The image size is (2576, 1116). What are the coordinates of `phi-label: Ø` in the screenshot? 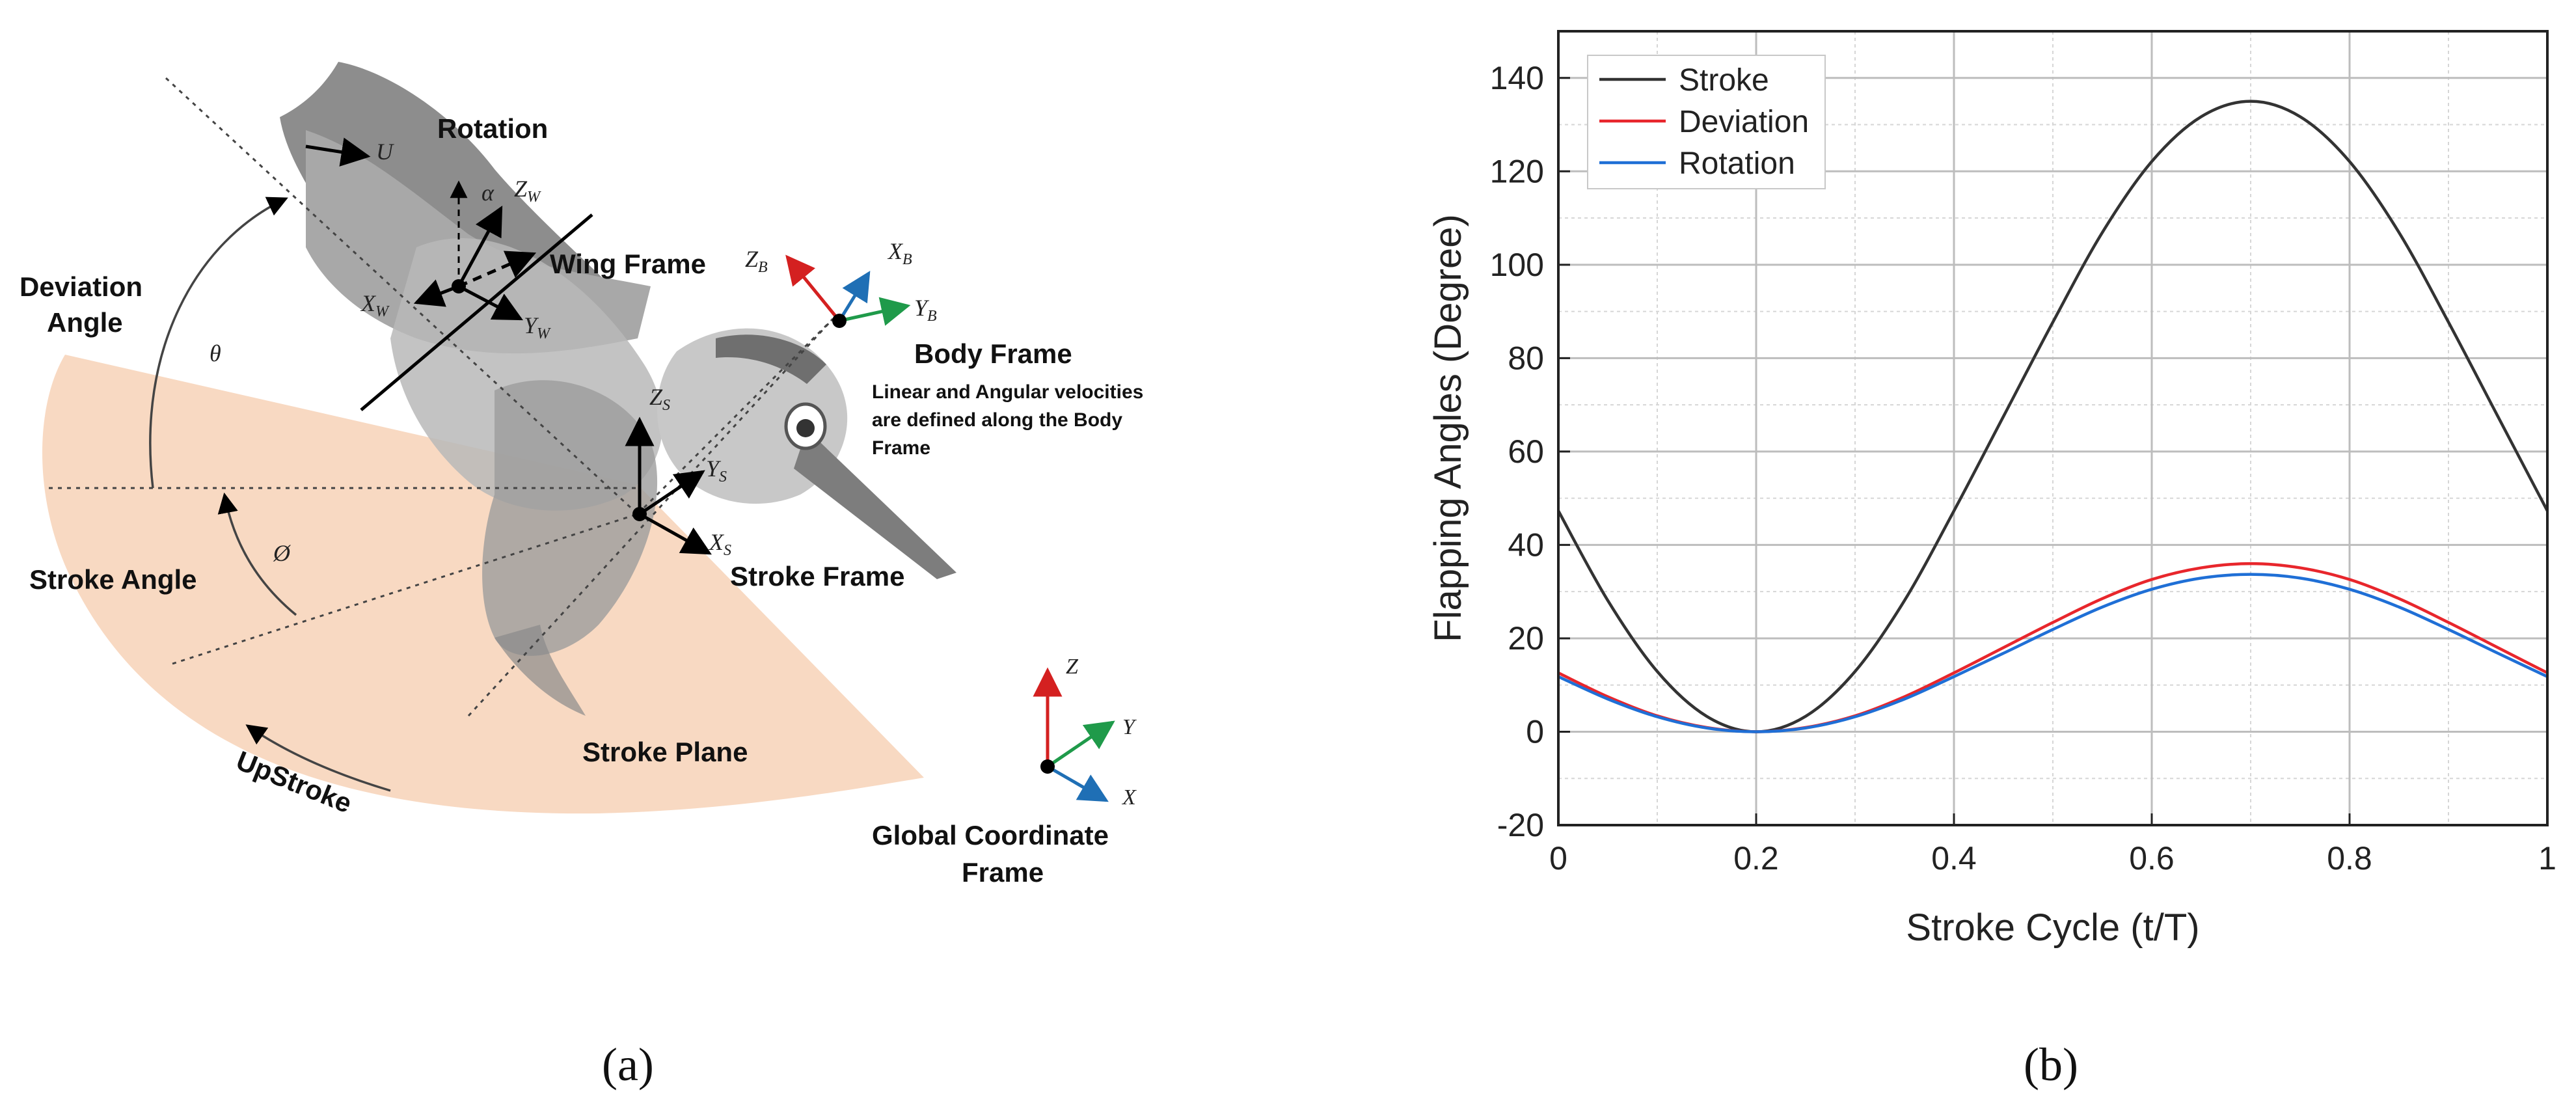 It's located at (282, 553).